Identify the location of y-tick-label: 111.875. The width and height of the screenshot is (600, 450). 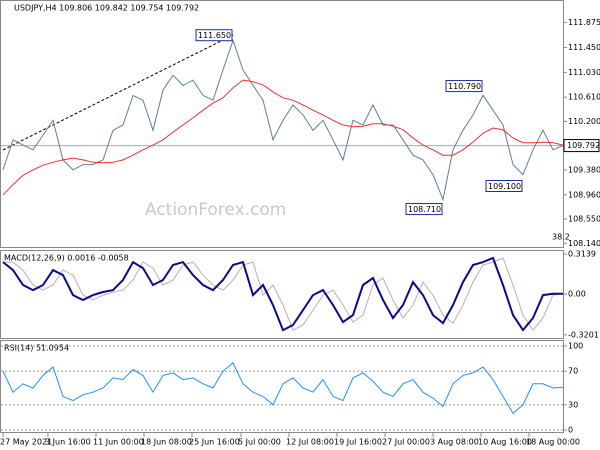
(584, 22).